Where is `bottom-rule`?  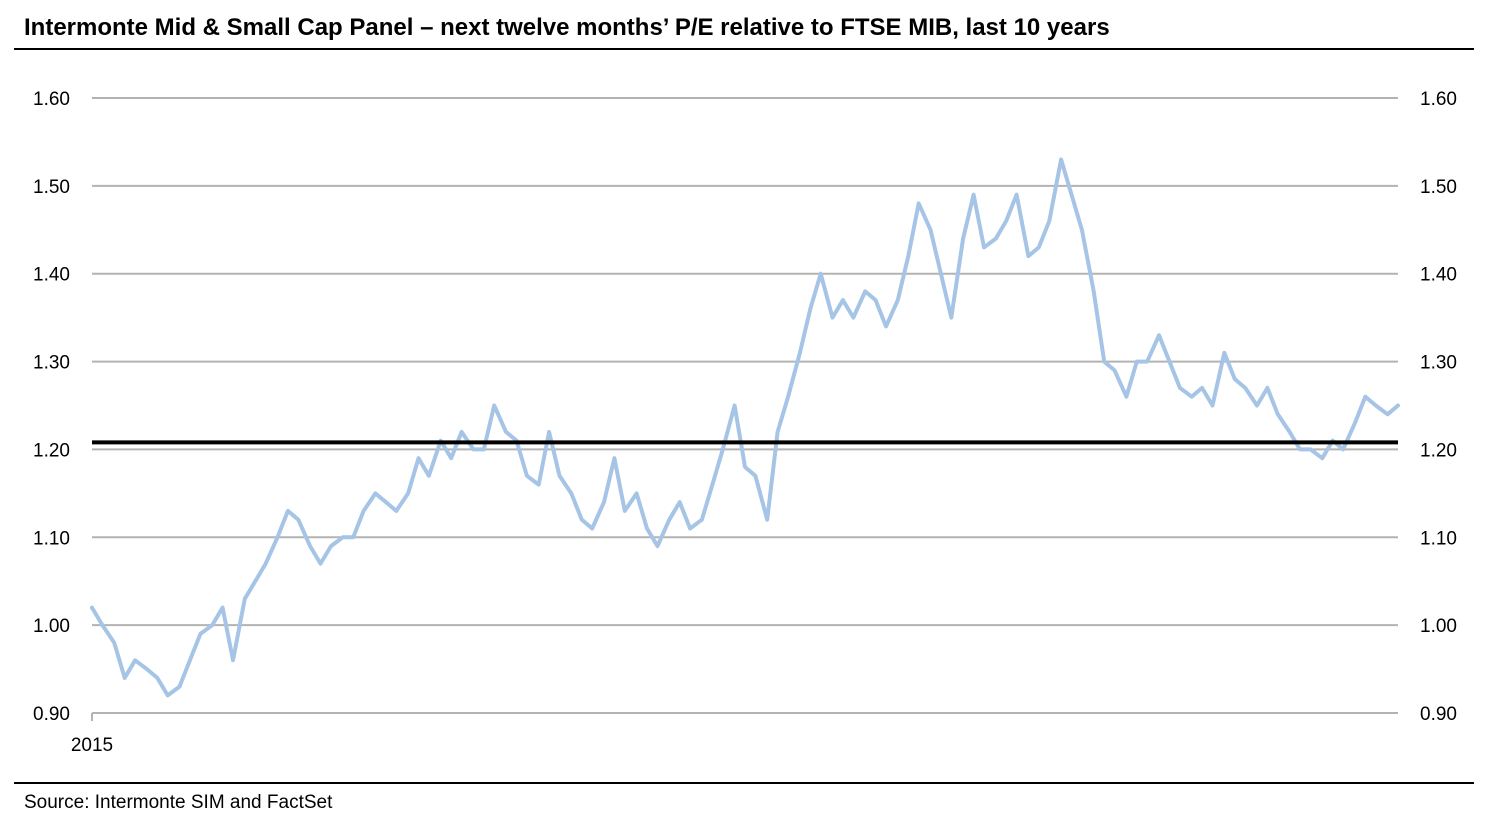 bottom-rule is located at coordinates (744, 783).